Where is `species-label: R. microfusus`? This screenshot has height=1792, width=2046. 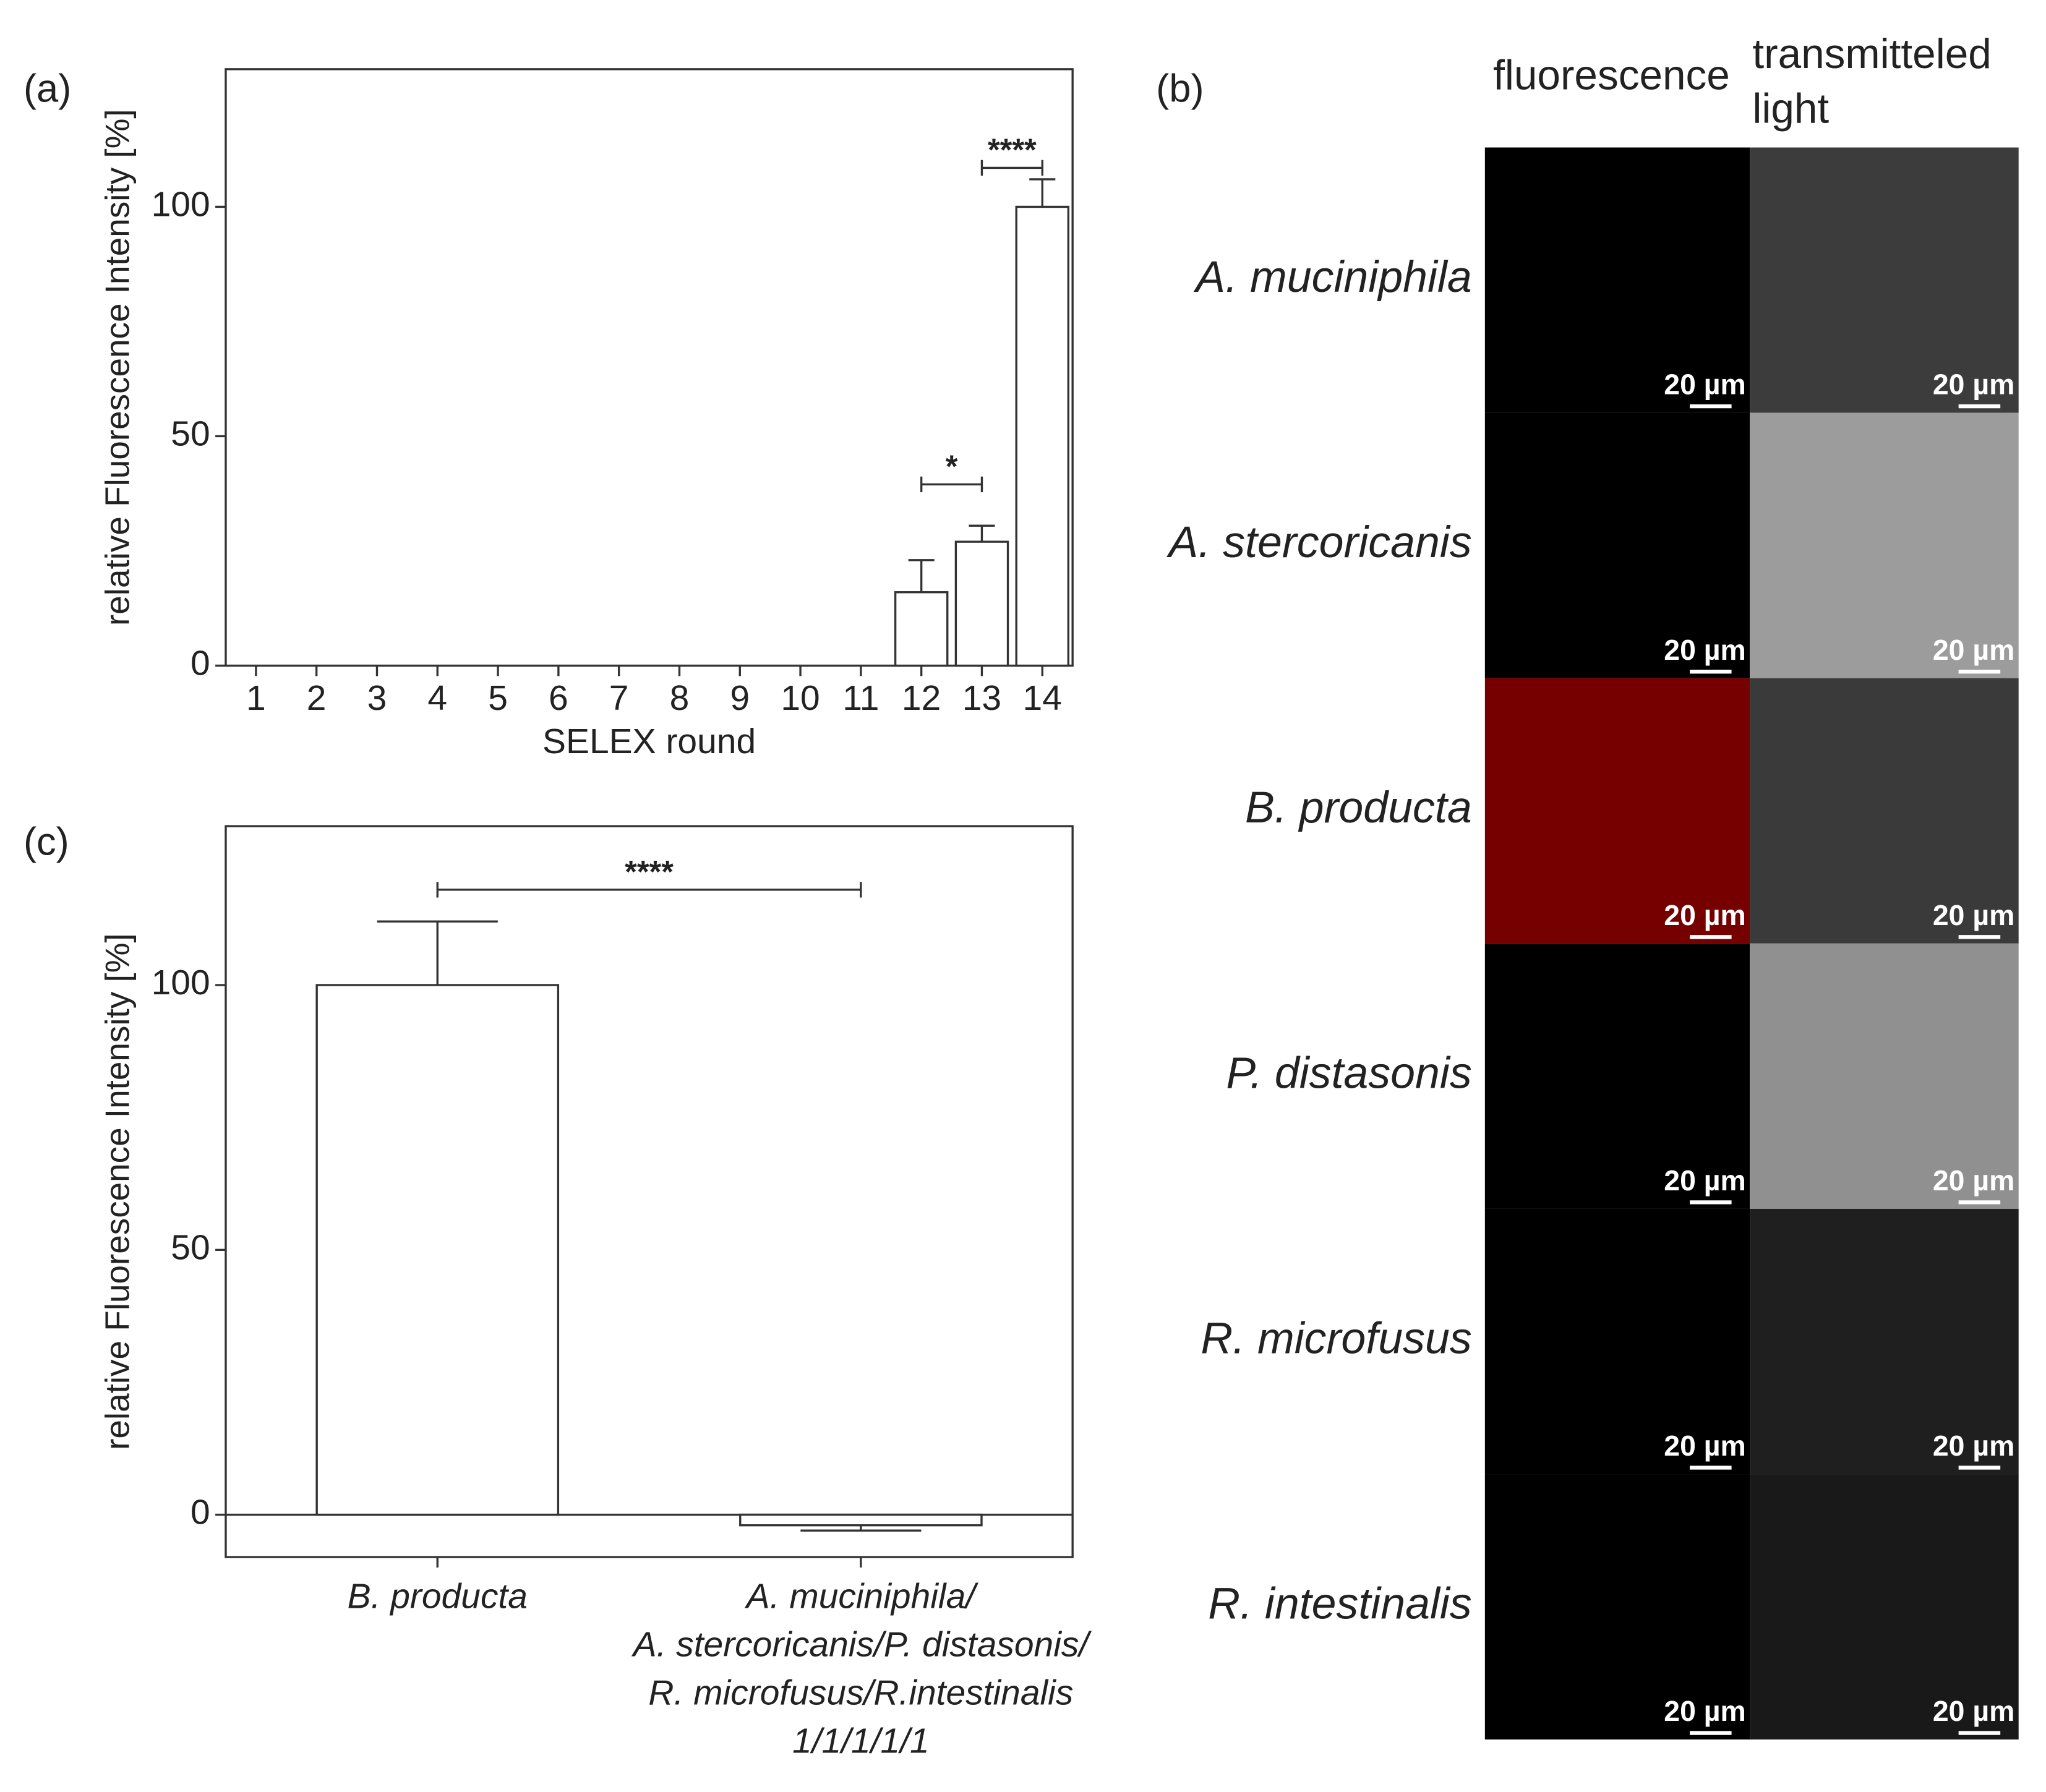 species-label: R. microfusus is located at coordinates (1336, 1338).